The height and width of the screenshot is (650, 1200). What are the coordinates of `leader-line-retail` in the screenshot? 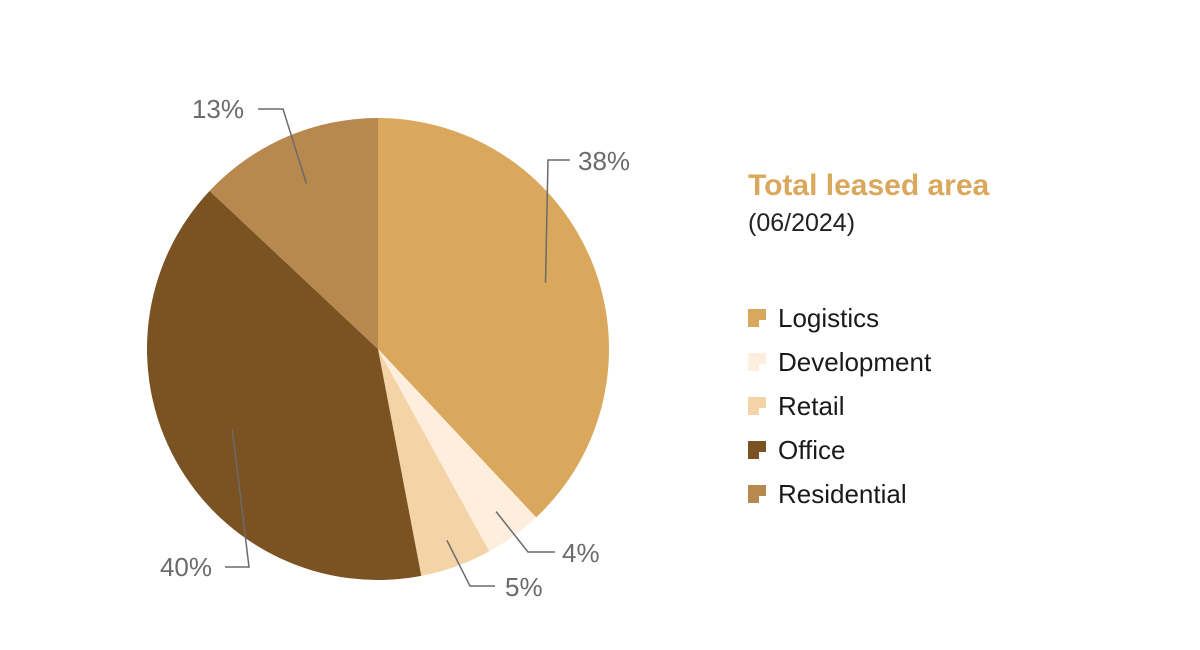 It's located at (470, 563).